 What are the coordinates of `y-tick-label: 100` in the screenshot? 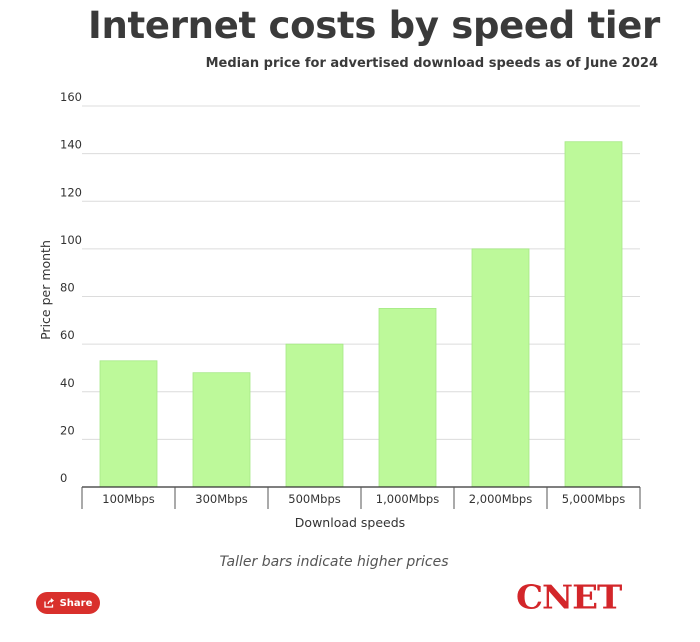 It's located at (71, 240).